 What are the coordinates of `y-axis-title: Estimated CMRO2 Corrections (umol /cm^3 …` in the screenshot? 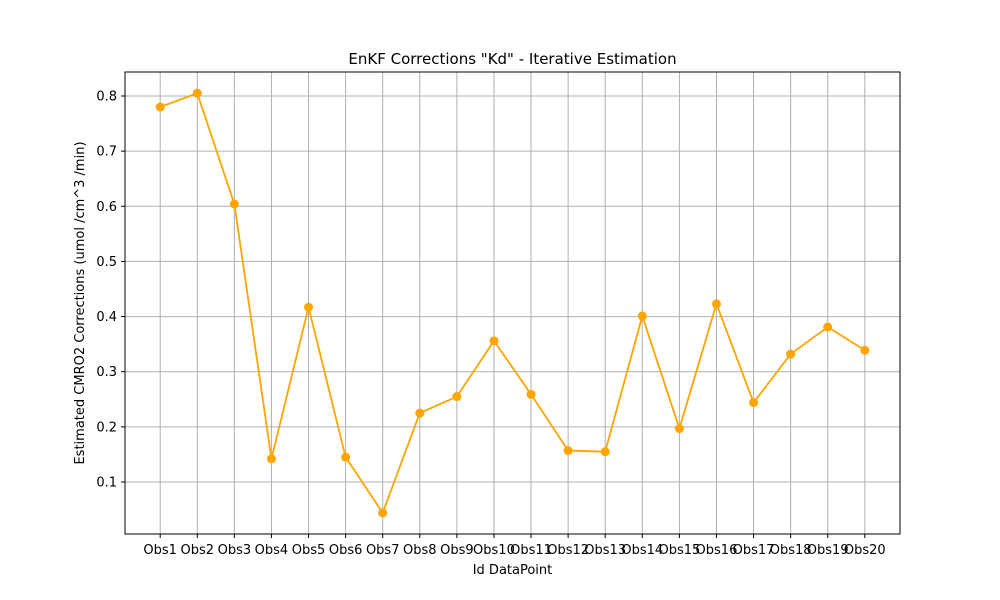 It's located at (80, 302).